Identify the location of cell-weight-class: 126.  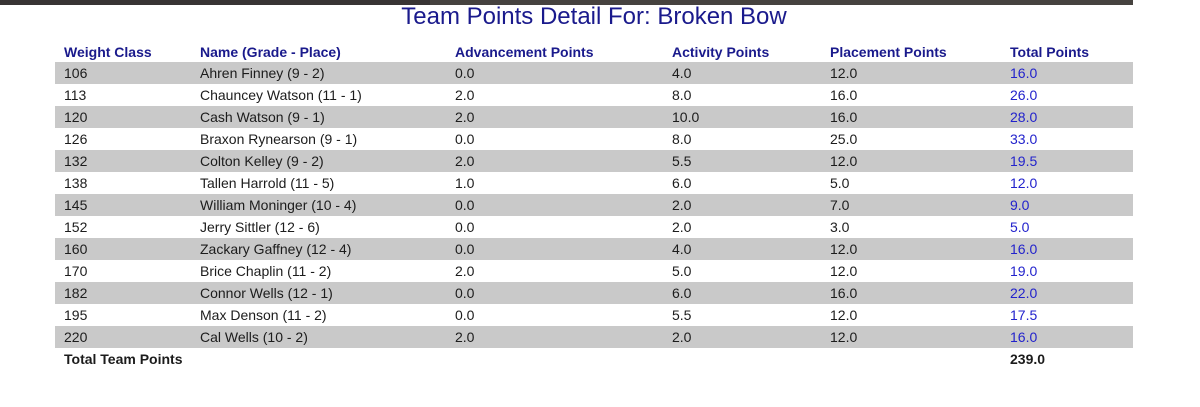
(76, 139).